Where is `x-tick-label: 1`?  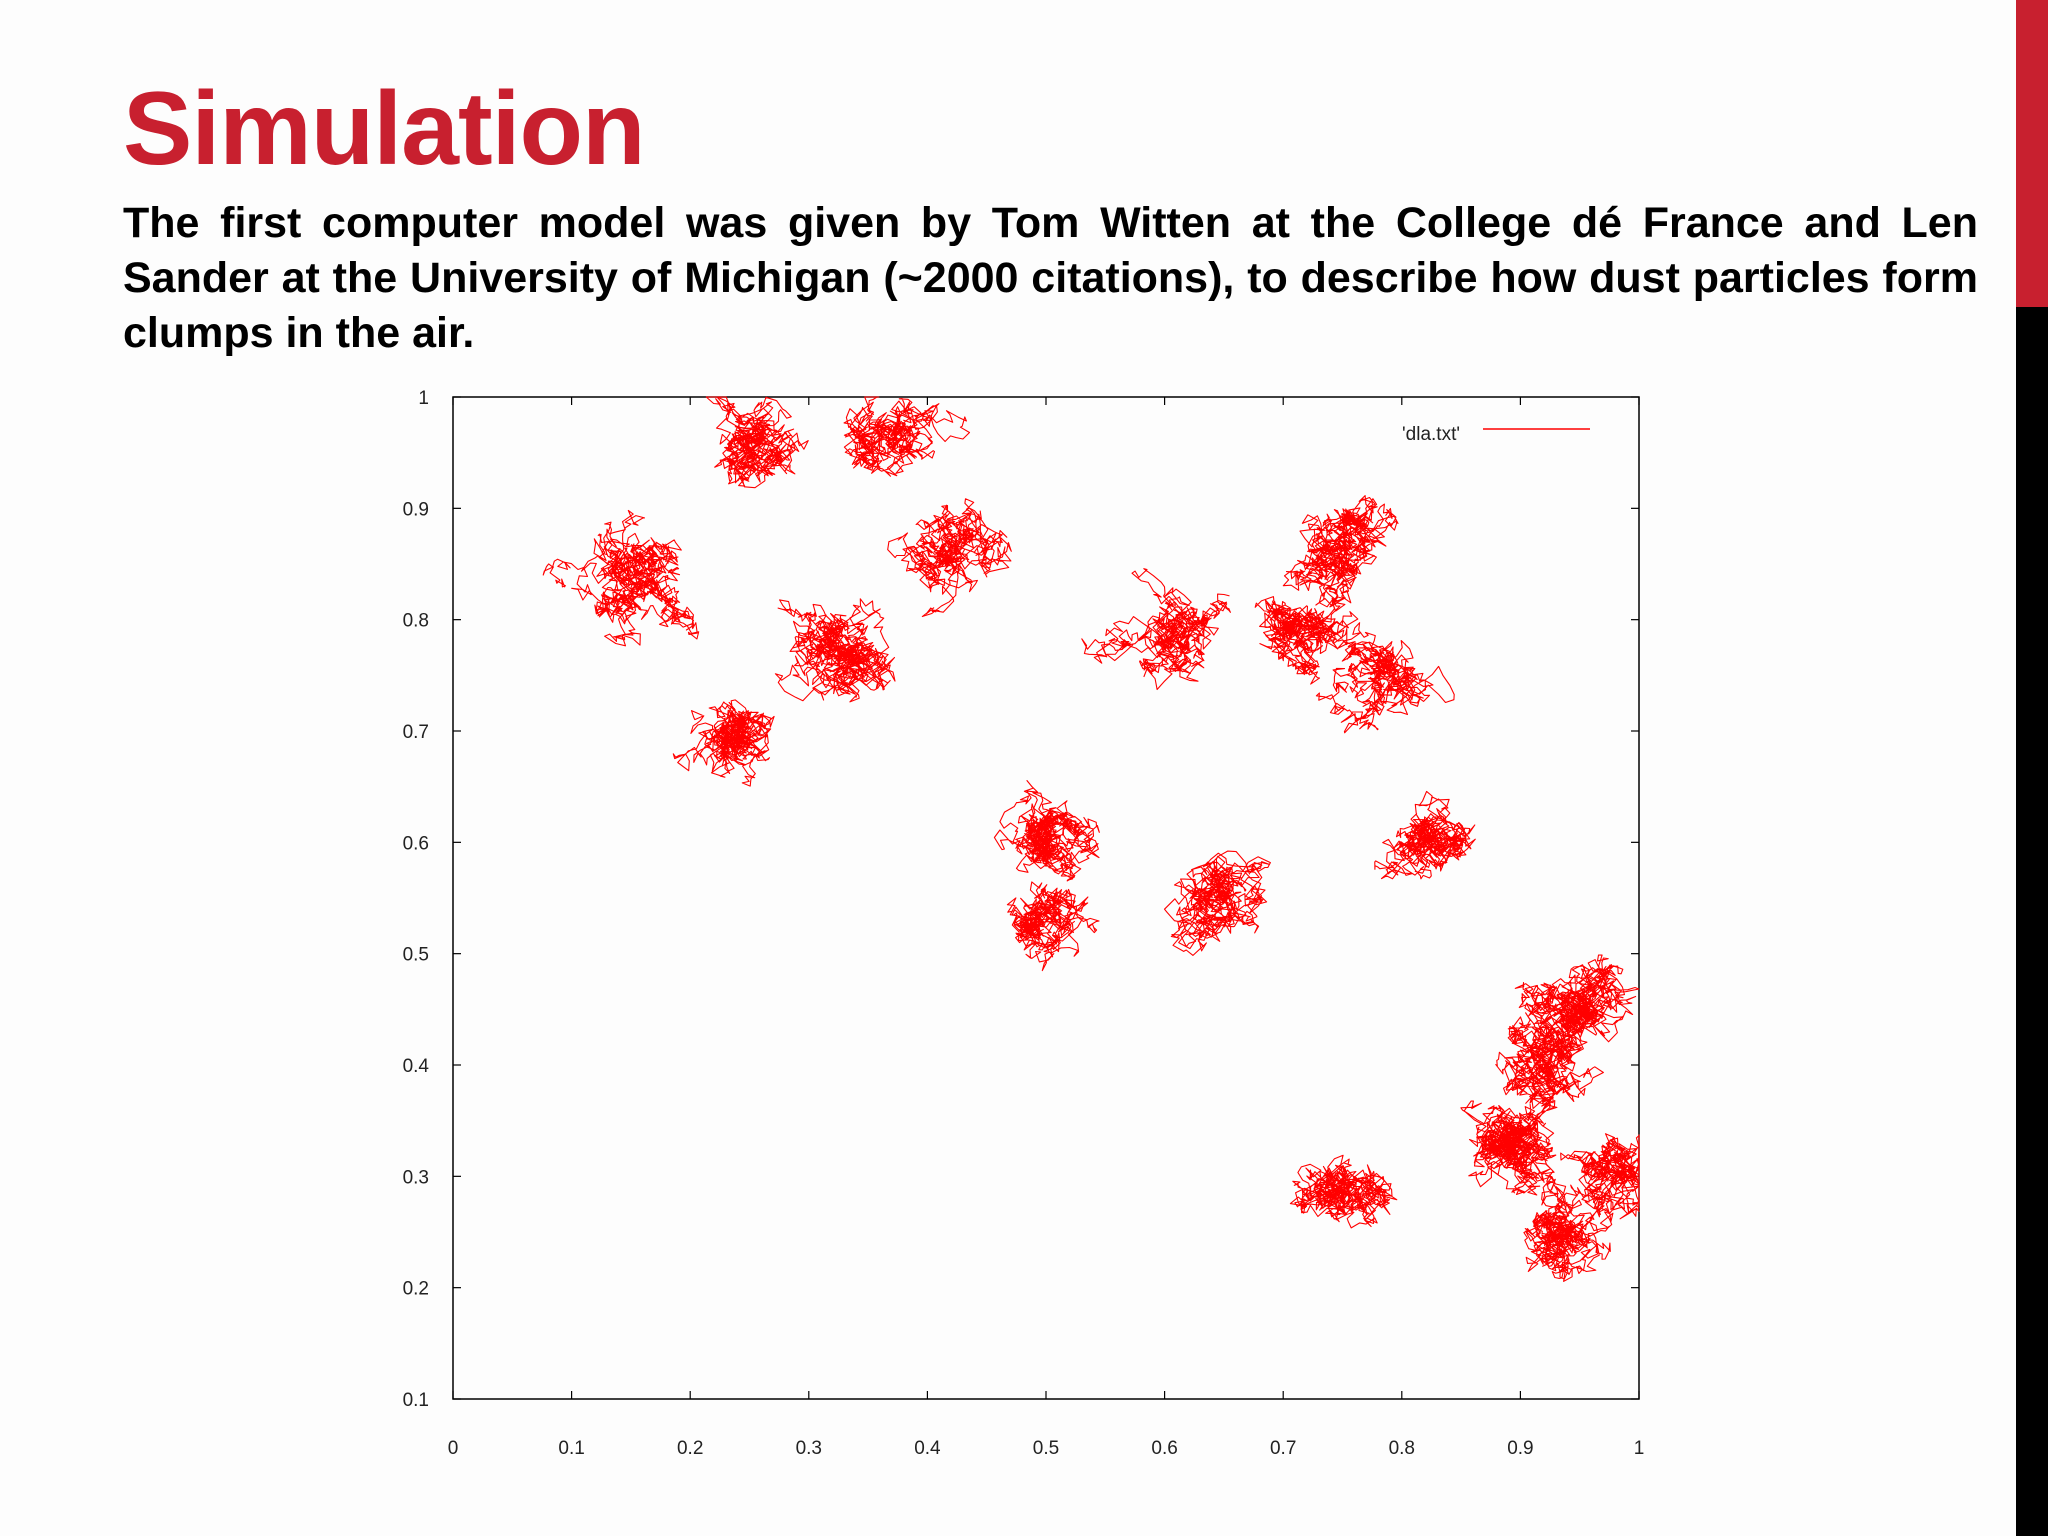 x-tick-label: 1 is located at coordinates (1639, 1448).